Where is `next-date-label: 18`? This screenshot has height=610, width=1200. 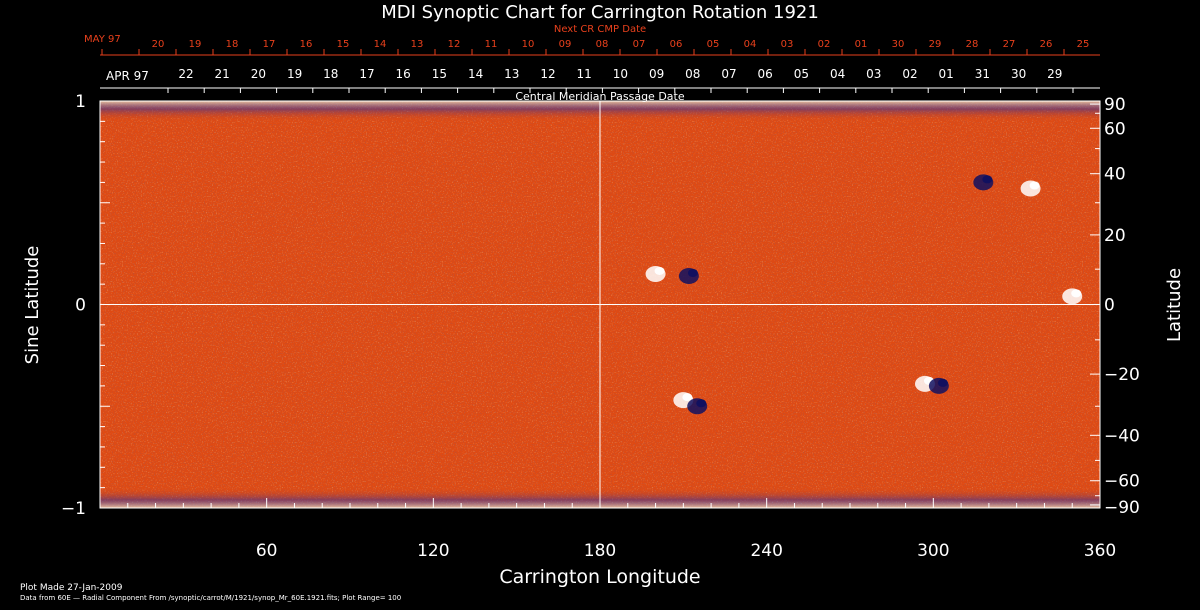 next-date-label: 18 is located at coordinates (232, 44).